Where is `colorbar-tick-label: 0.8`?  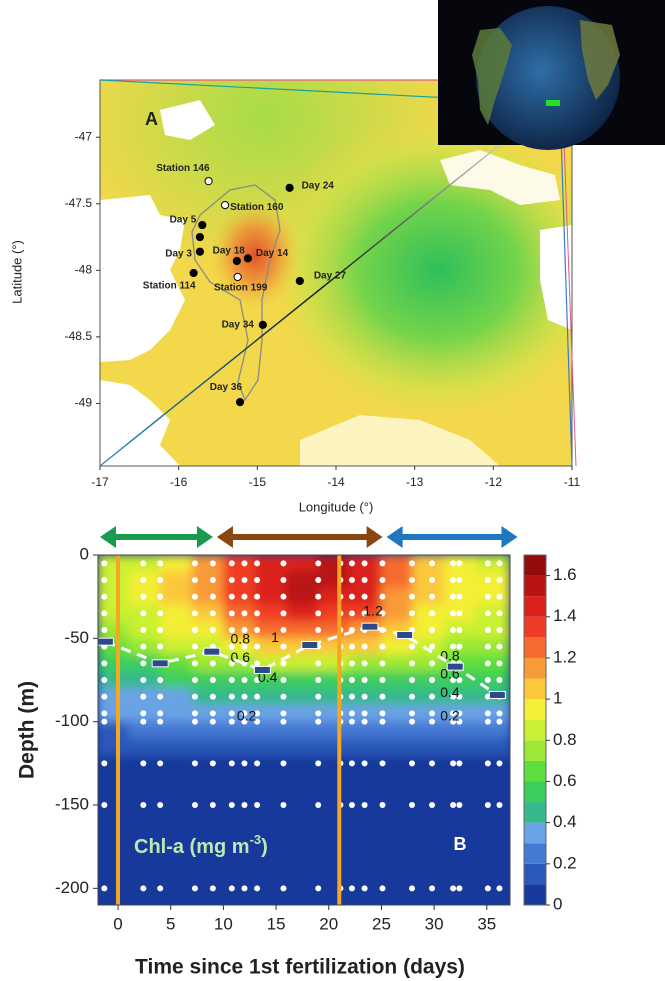 colorbar-tick-label: 0.8 is located at coordinates (565, 739).